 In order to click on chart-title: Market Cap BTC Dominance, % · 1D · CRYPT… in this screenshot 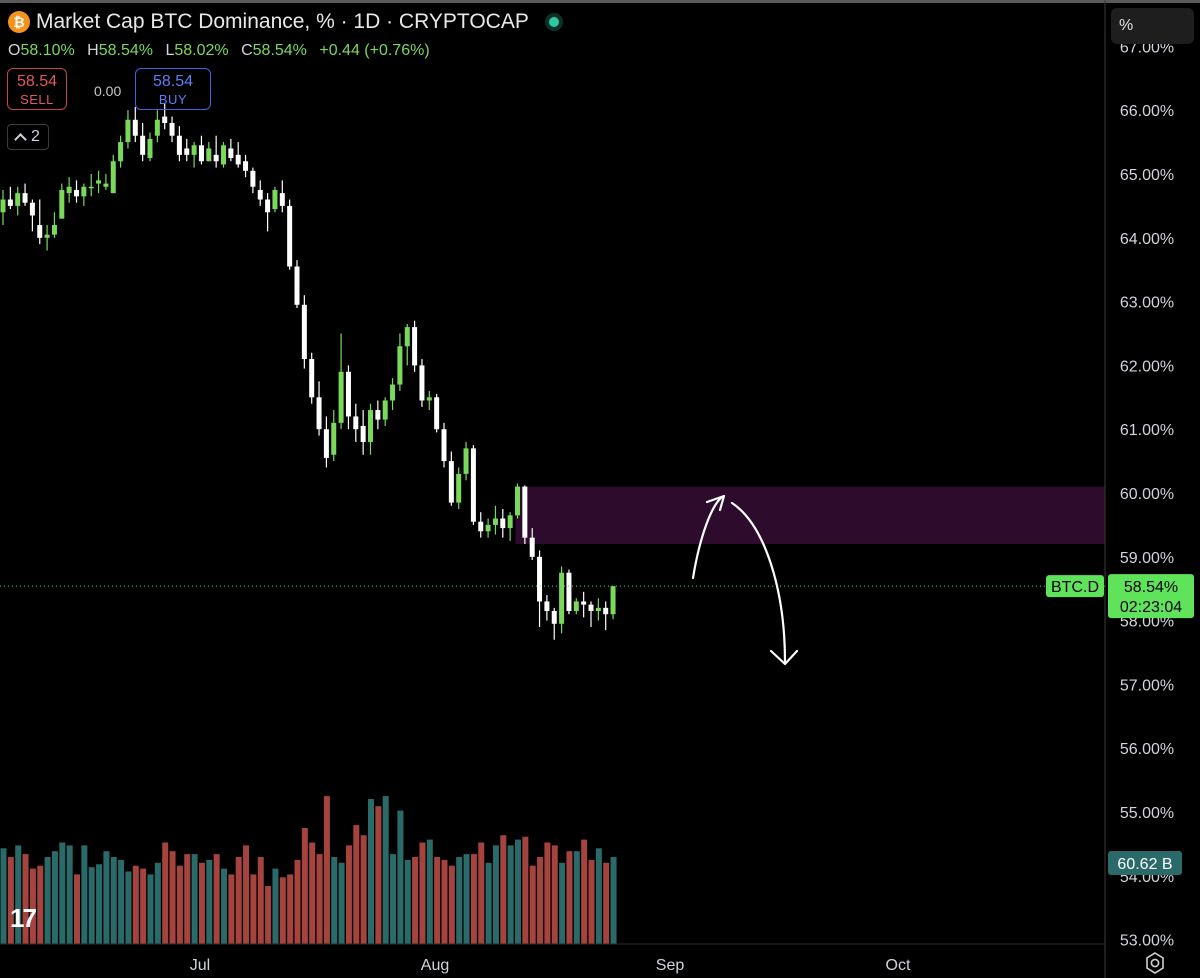, I will do `click(282, 21)`.